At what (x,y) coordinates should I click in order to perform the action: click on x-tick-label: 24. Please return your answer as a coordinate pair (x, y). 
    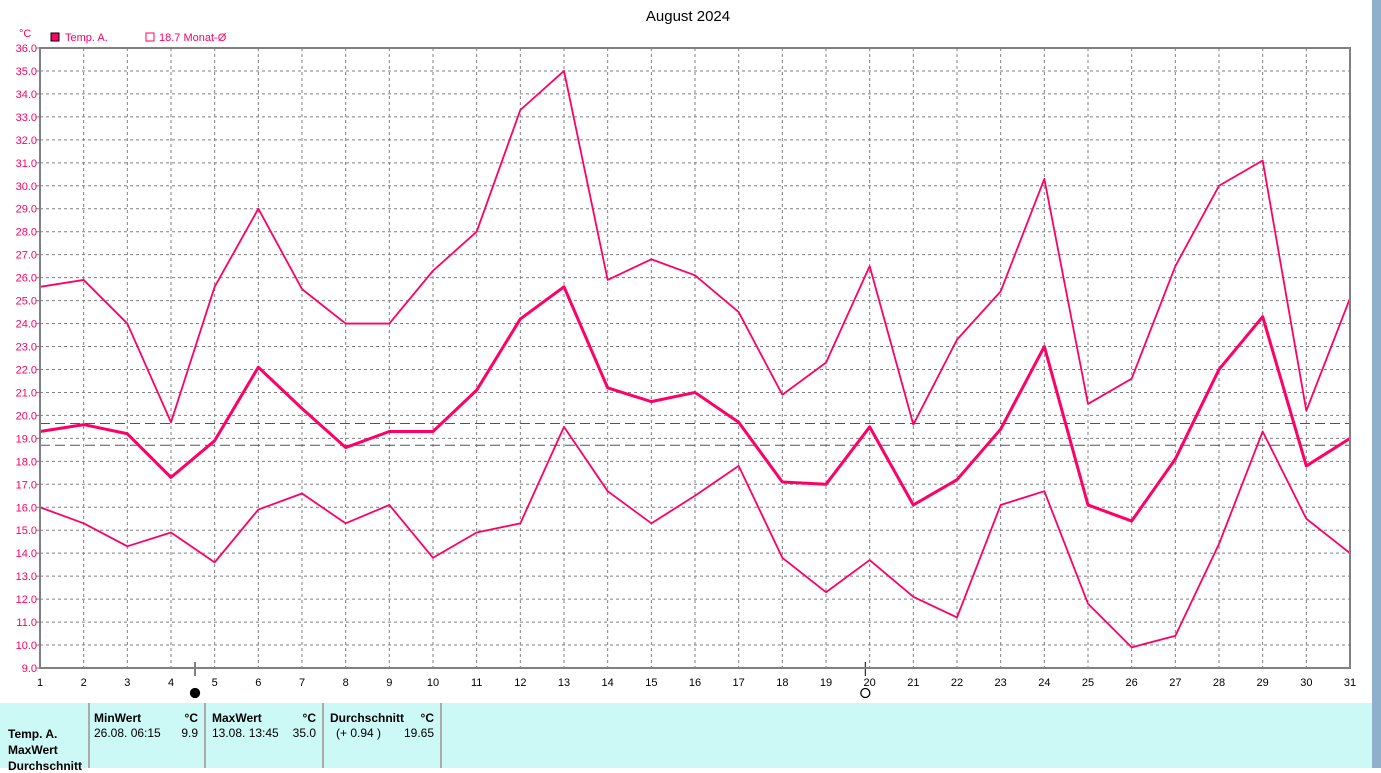
    Looking at the image, I should click on (1044, 683).